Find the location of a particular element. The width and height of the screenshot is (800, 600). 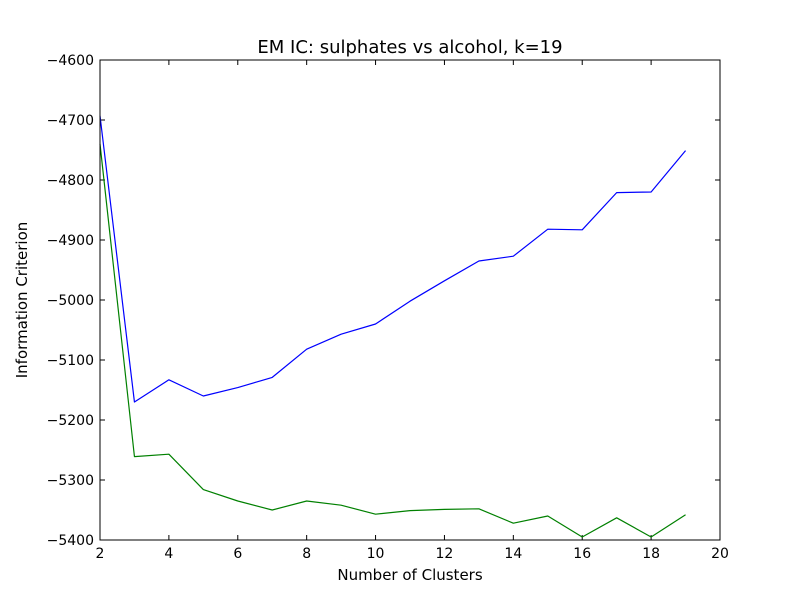

y-tick-label: −5000 is located at coordinates (70, 301).